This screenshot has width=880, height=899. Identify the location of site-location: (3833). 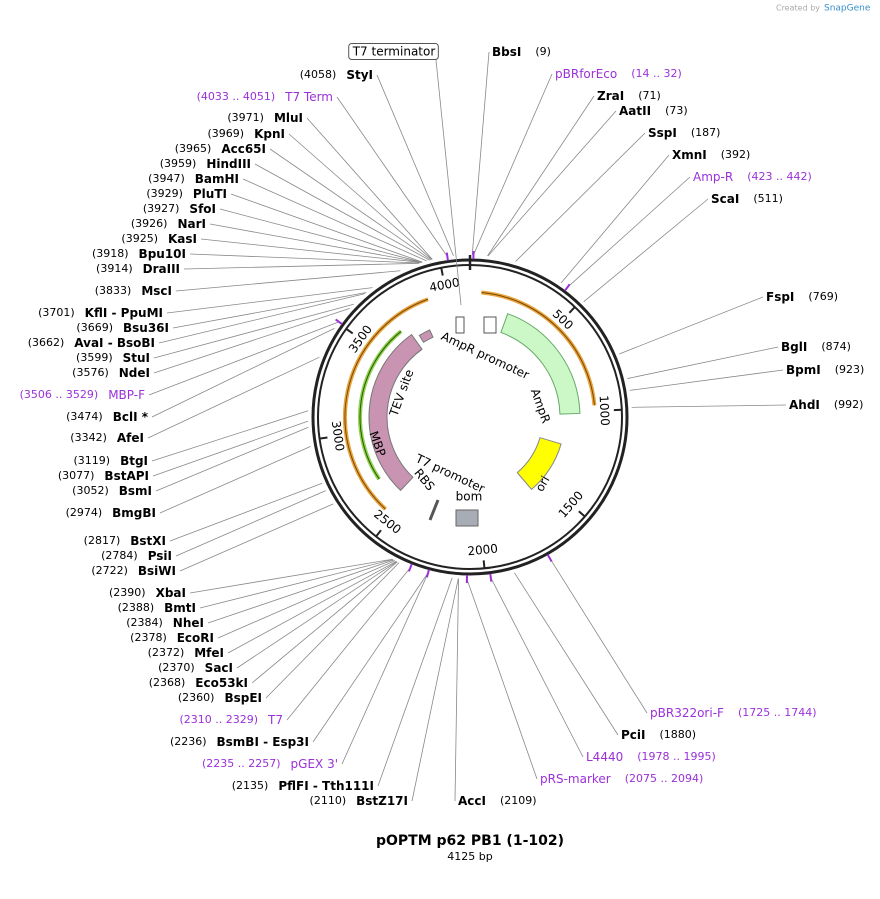
(113, 290).